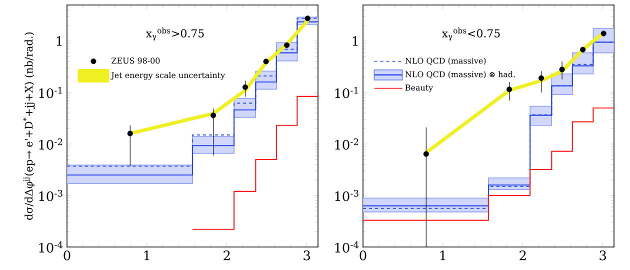  Describe the element at coordinates (29, 126) in the screenshot. I see `y-axis-title: dσ/dΔφ$^{jj}$(ep→ e'+D$^{*}$+jj+X) (nb/rad.)` at that location.